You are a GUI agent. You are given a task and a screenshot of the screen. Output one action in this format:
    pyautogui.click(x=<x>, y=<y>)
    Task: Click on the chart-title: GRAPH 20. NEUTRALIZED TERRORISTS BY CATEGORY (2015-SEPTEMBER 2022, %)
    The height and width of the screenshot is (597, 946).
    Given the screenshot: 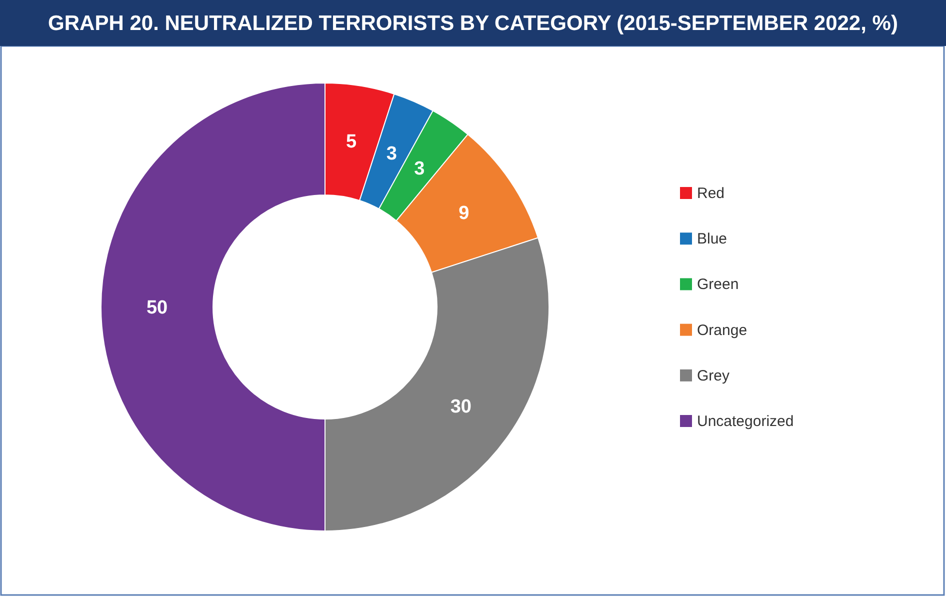 What is the action you would take?
    pyautogui.click(x=473, y=23)
    